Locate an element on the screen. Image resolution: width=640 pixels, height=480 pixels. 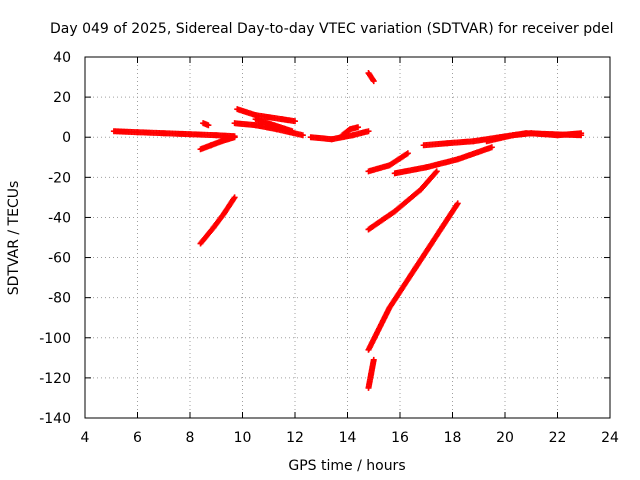
x-tick-label: 8 is located at coordinates (190, 438).